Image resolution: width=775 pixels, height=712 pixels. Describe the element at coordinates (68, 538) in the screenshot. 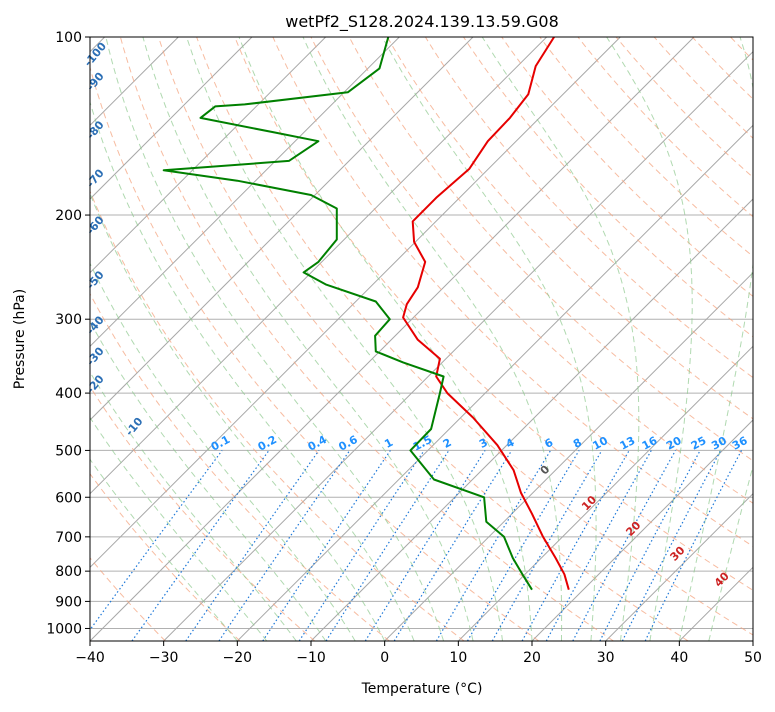

I see `y-tick-label: 700` at that location.